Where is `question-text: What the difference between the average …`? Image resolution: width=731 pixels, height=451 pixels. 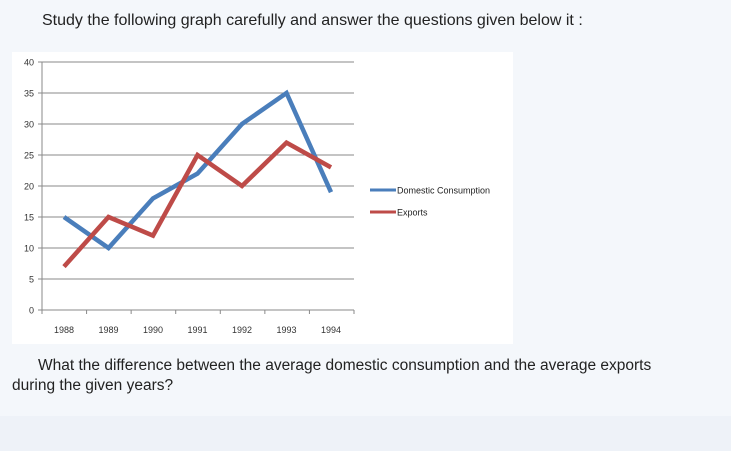
question-text: What the difference between the average … is located at coordinates (362, 376).